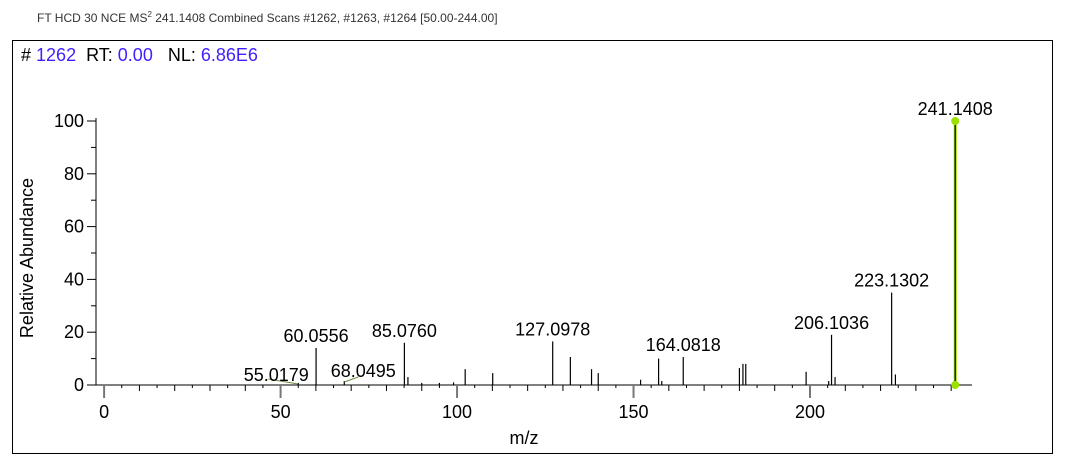  Describe the element at coordinates (955, 109) in the screenshot. I see `peak-label: 241.1408` at that location.